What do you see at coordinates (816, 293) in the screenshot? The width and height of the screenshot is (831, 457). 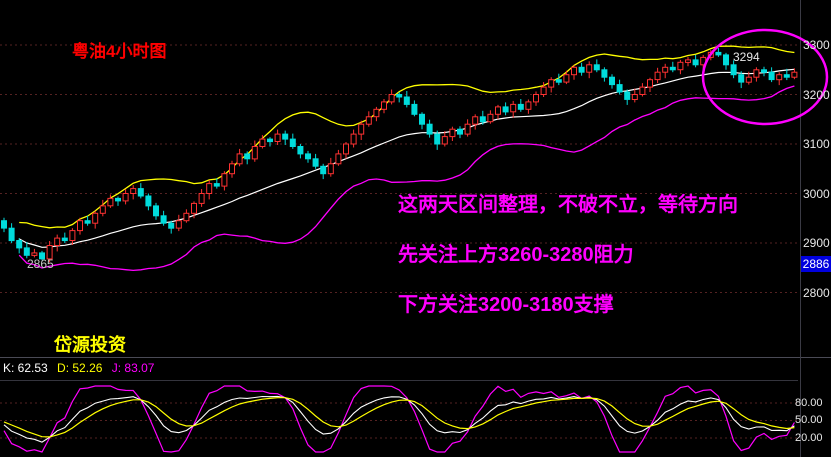 I see `price-axis-label: 2800` at bounding box center [816, 293].